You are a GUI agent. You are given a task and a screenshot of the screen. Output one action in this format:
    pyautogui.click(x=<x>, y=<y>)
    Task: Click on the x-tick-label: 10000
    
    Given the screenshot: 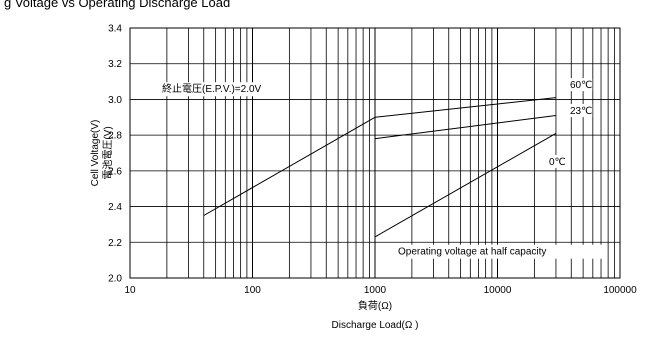 What is the action you would take?
    pyautogui.click(x=498, y=290)
    